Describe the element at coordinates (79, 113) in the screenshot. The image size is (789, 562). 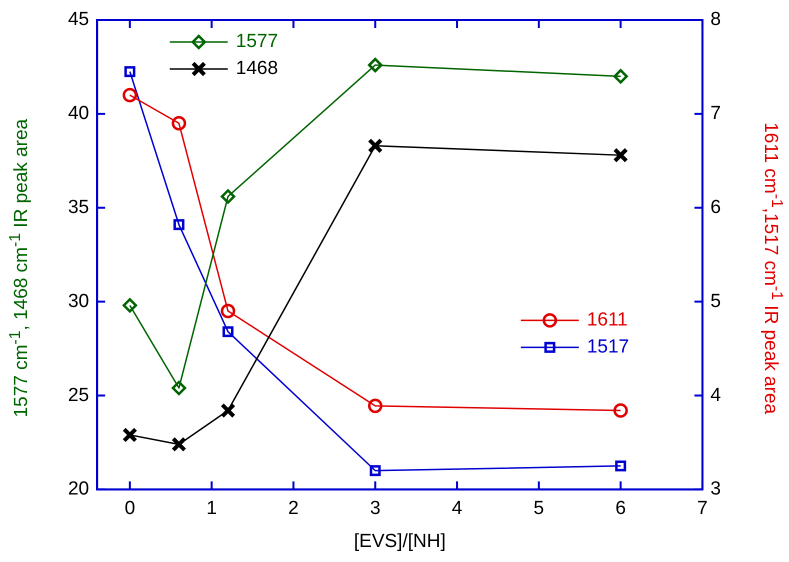
I see `y-tick-label: 40` at that location.